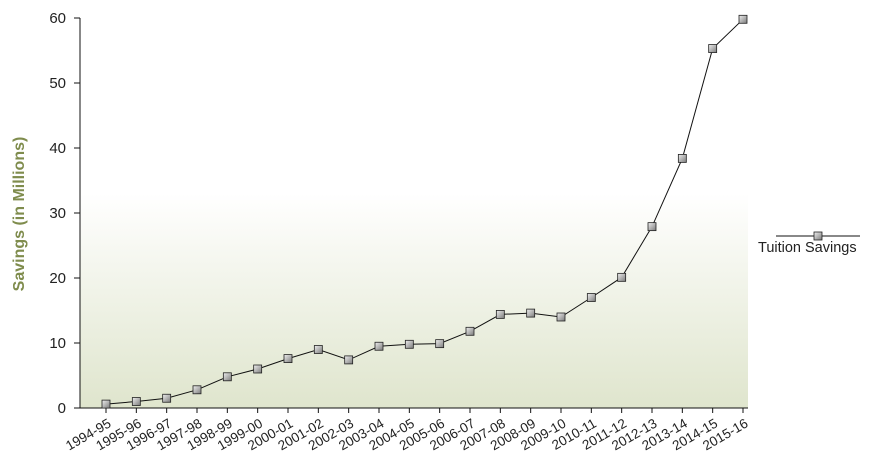 The width and height of the screenshot is (883, 476). Describe the element at coordinates (57, 213) in the screenshot. I see `y-tick-label: 30` at that location.